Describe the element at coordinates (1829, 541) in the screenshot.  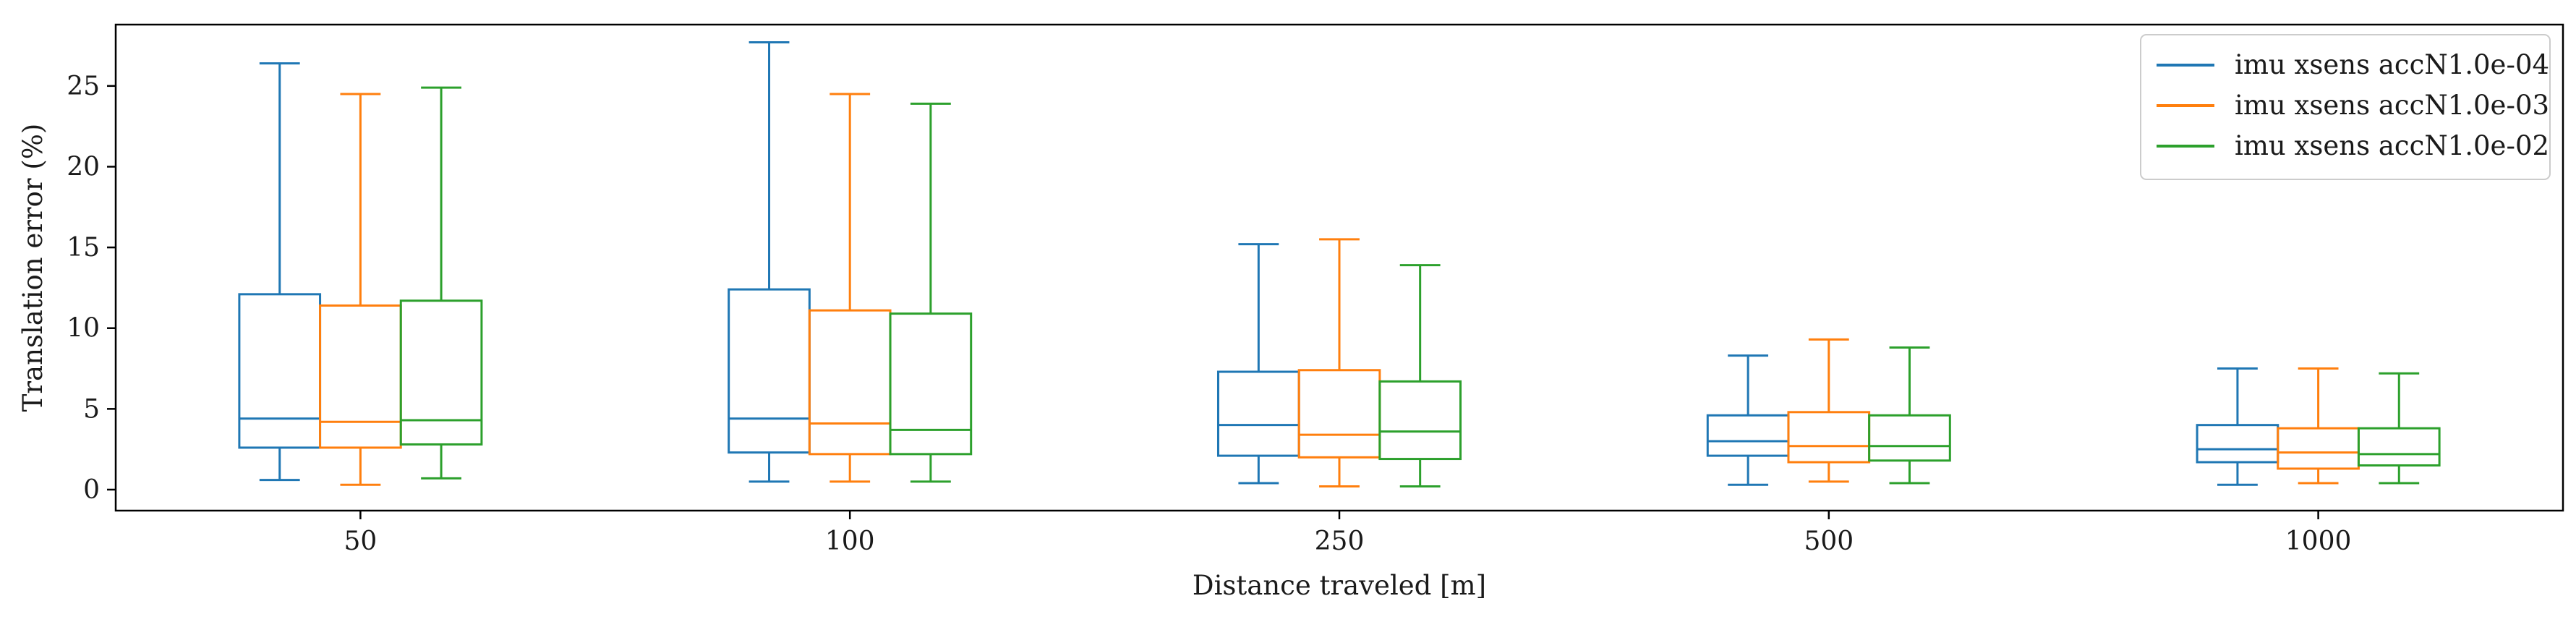
I see `x-tick-label: 500` at that location.